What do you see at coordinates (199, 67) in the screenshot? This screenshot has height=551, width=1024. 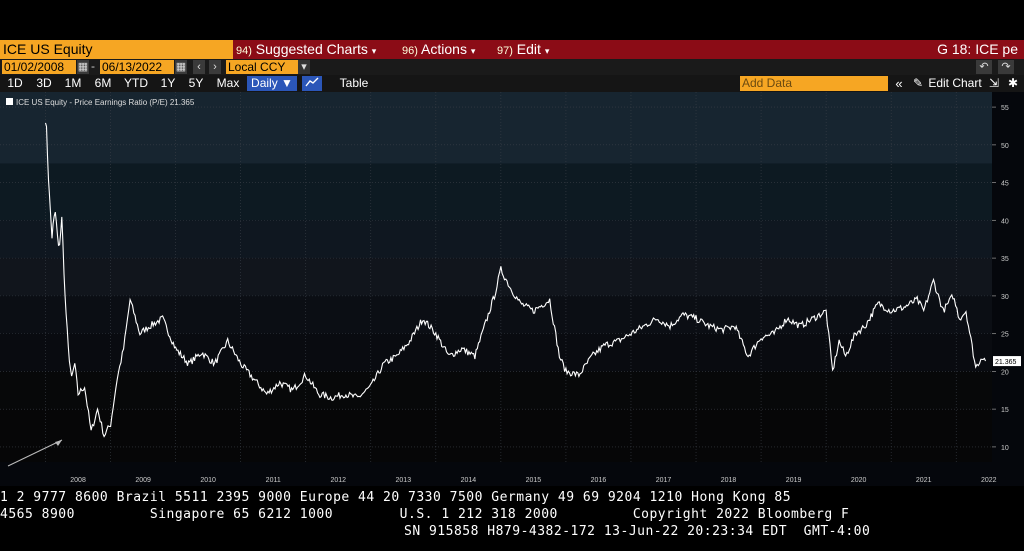 I see `chevron-left-icon: ‹` at bounding box center [199, 67].